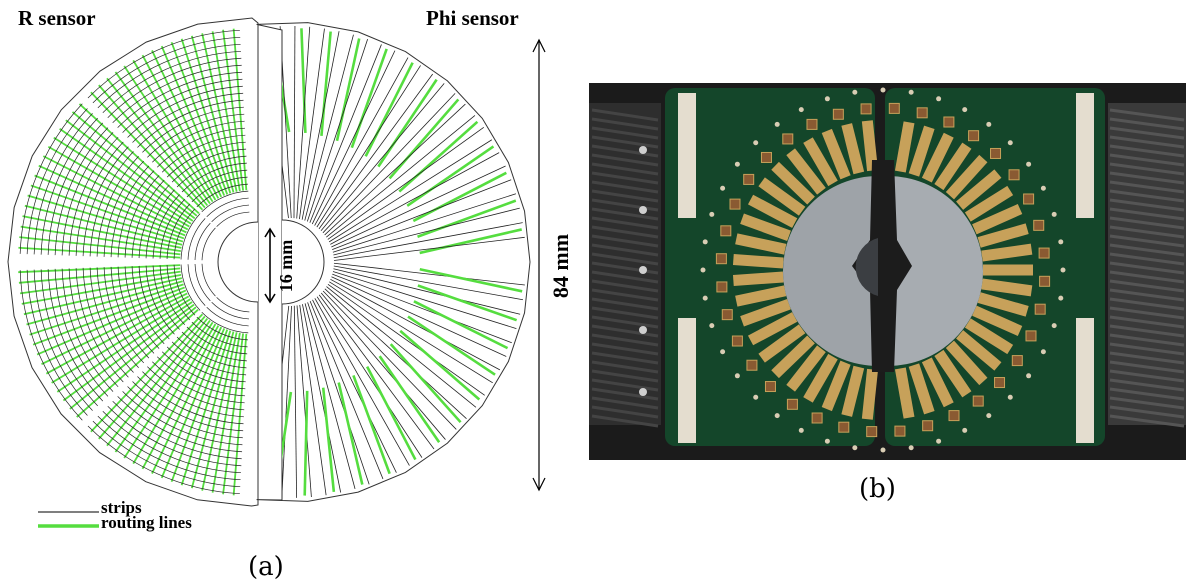 The image size is (1186, 586). I want to click on large-dimension-arrow, so click(539, 265).